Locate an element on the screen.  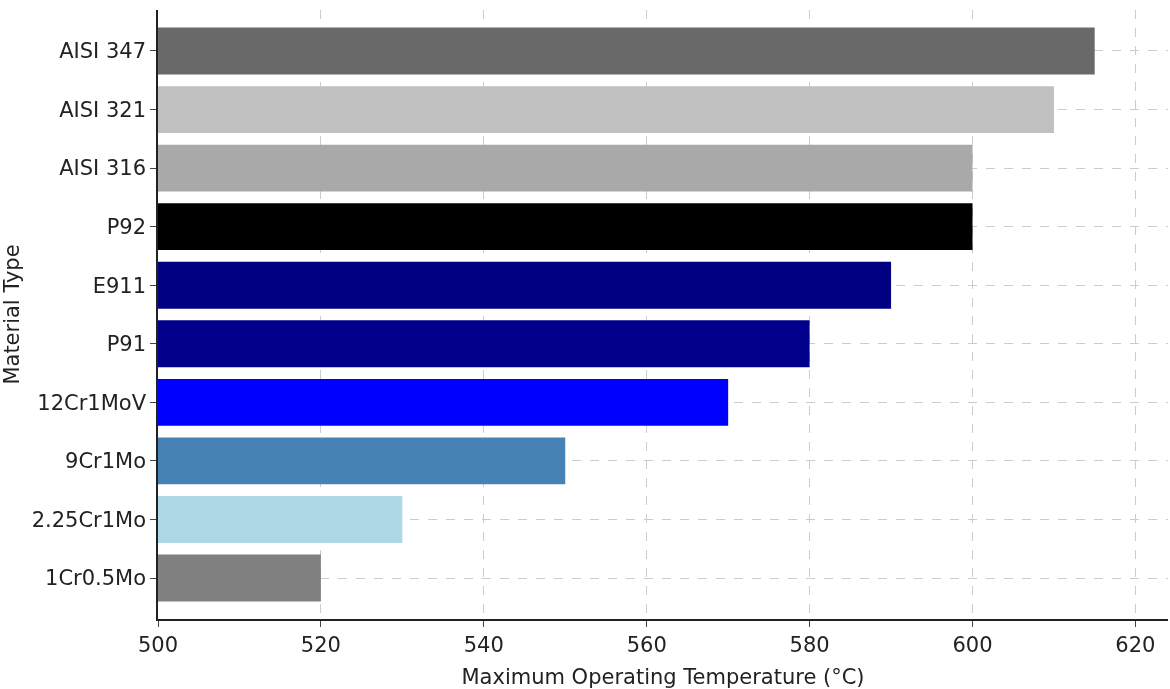
y-tick-label: P92 is located at coordinates (126, 227).